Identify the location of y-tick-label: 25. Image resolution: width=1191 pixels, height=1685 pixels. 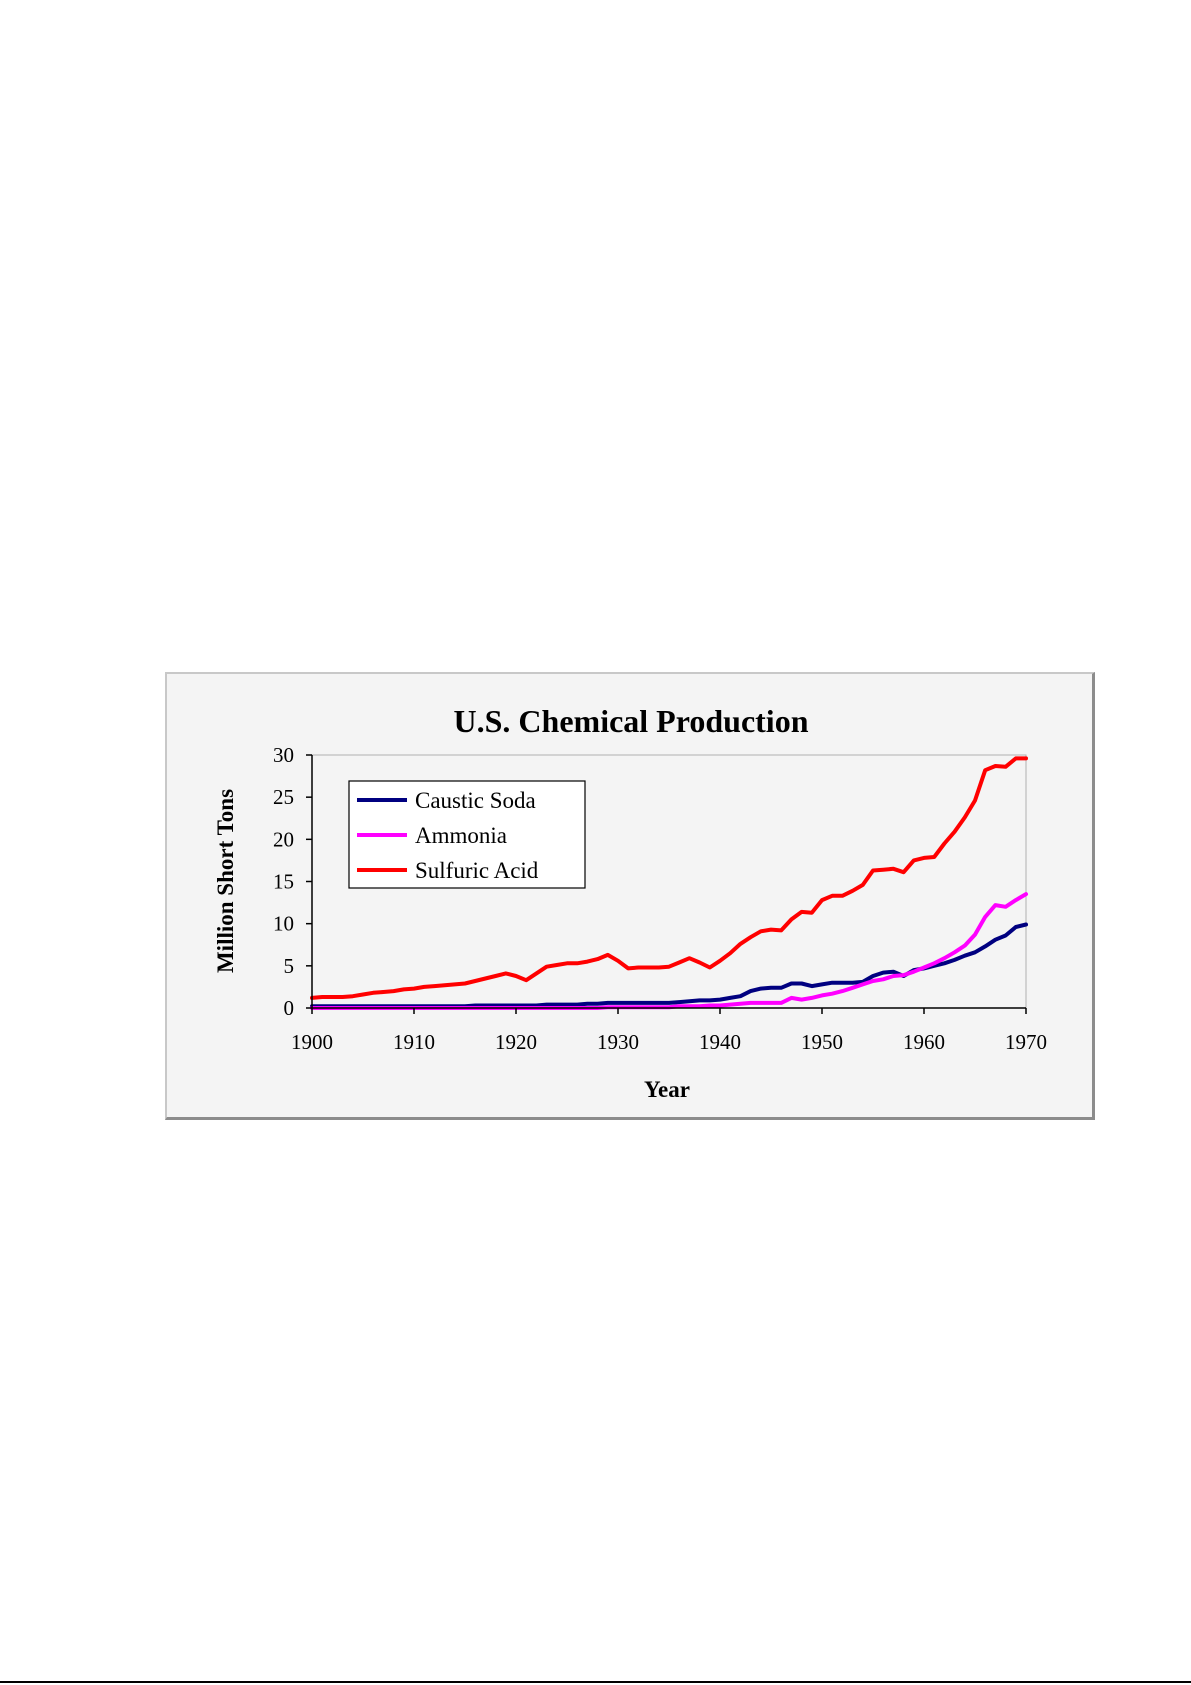
(283, 797).